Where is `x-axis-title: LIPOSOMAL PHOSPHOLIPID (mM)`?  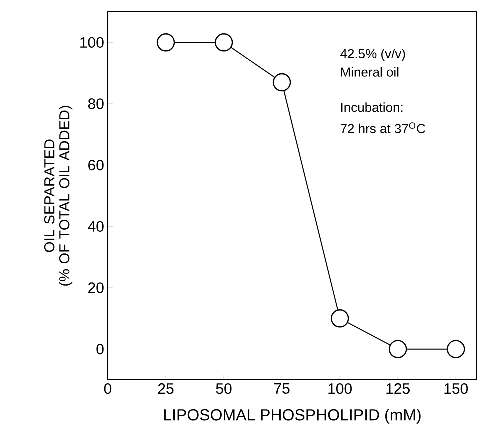
x-axis-title: LIPOSOMAL PHOSPHOLIPID (mM) is located at coordinates (292, 416).